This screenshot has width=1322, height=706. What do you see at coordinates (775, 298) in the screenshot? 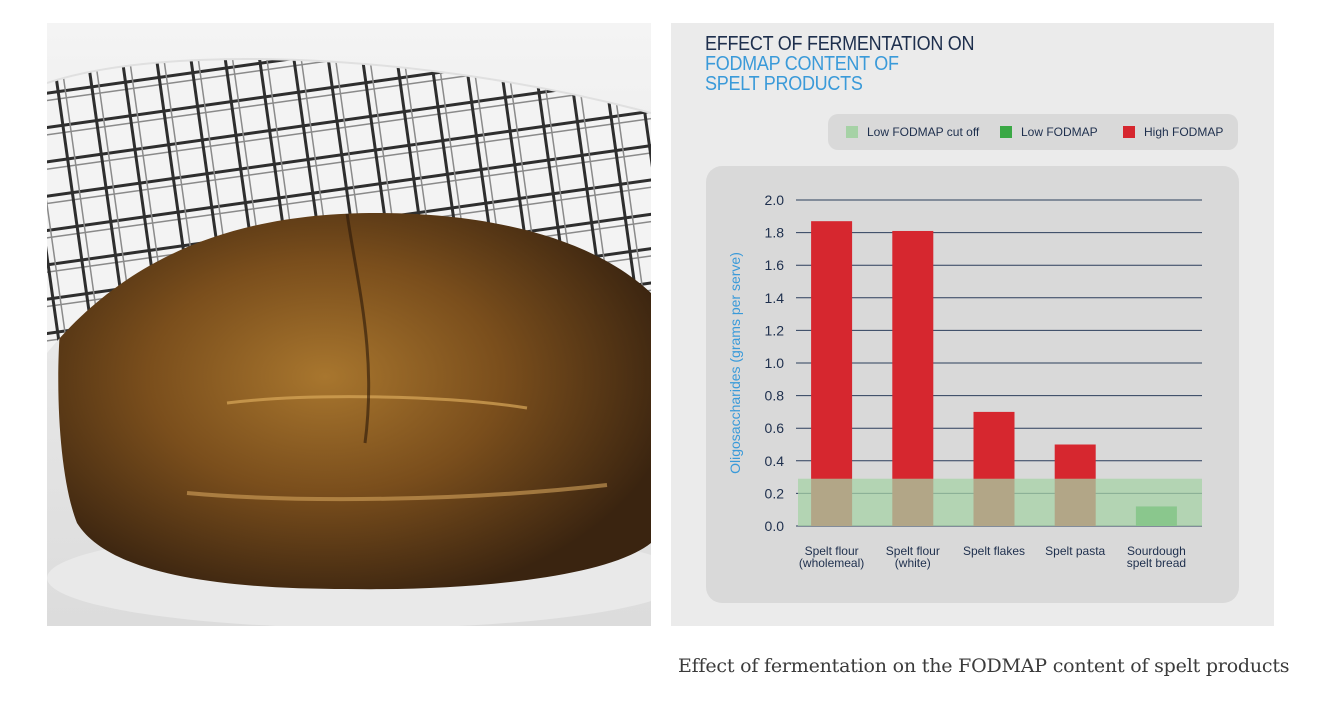
I see `y-tick-label: 1.4` at bounding box center [775, 298].